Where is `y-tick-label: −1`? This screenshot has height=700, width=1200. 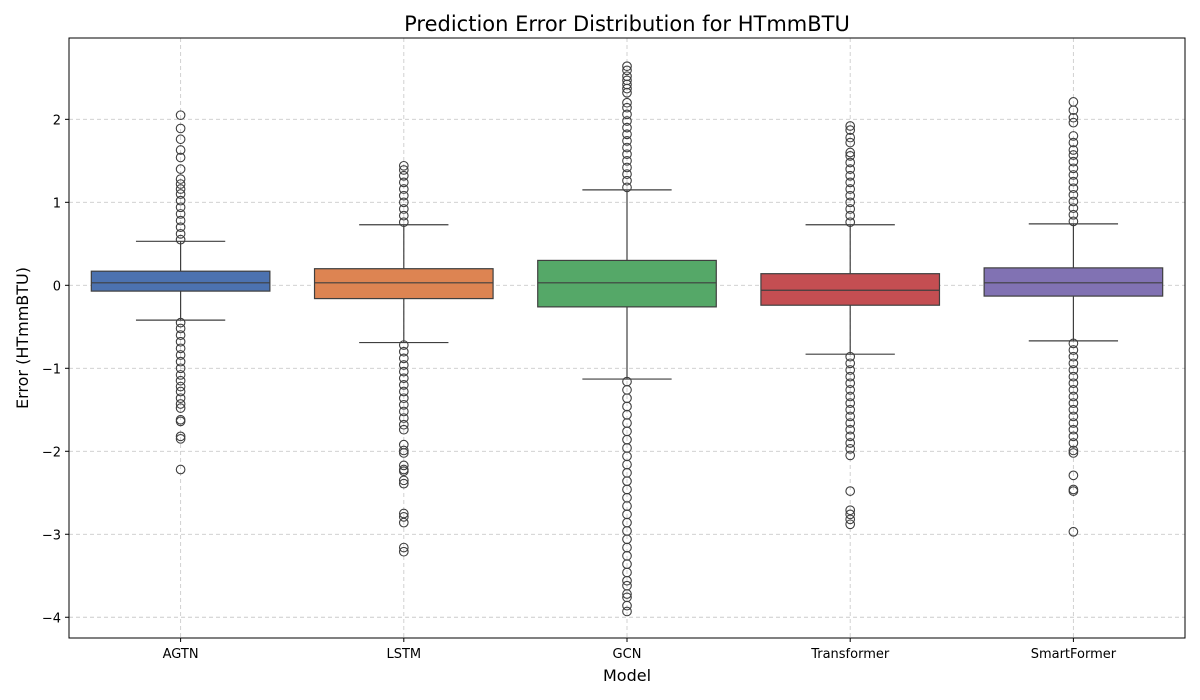
y-tick-label: −1 is located at coordinates (51, 369).